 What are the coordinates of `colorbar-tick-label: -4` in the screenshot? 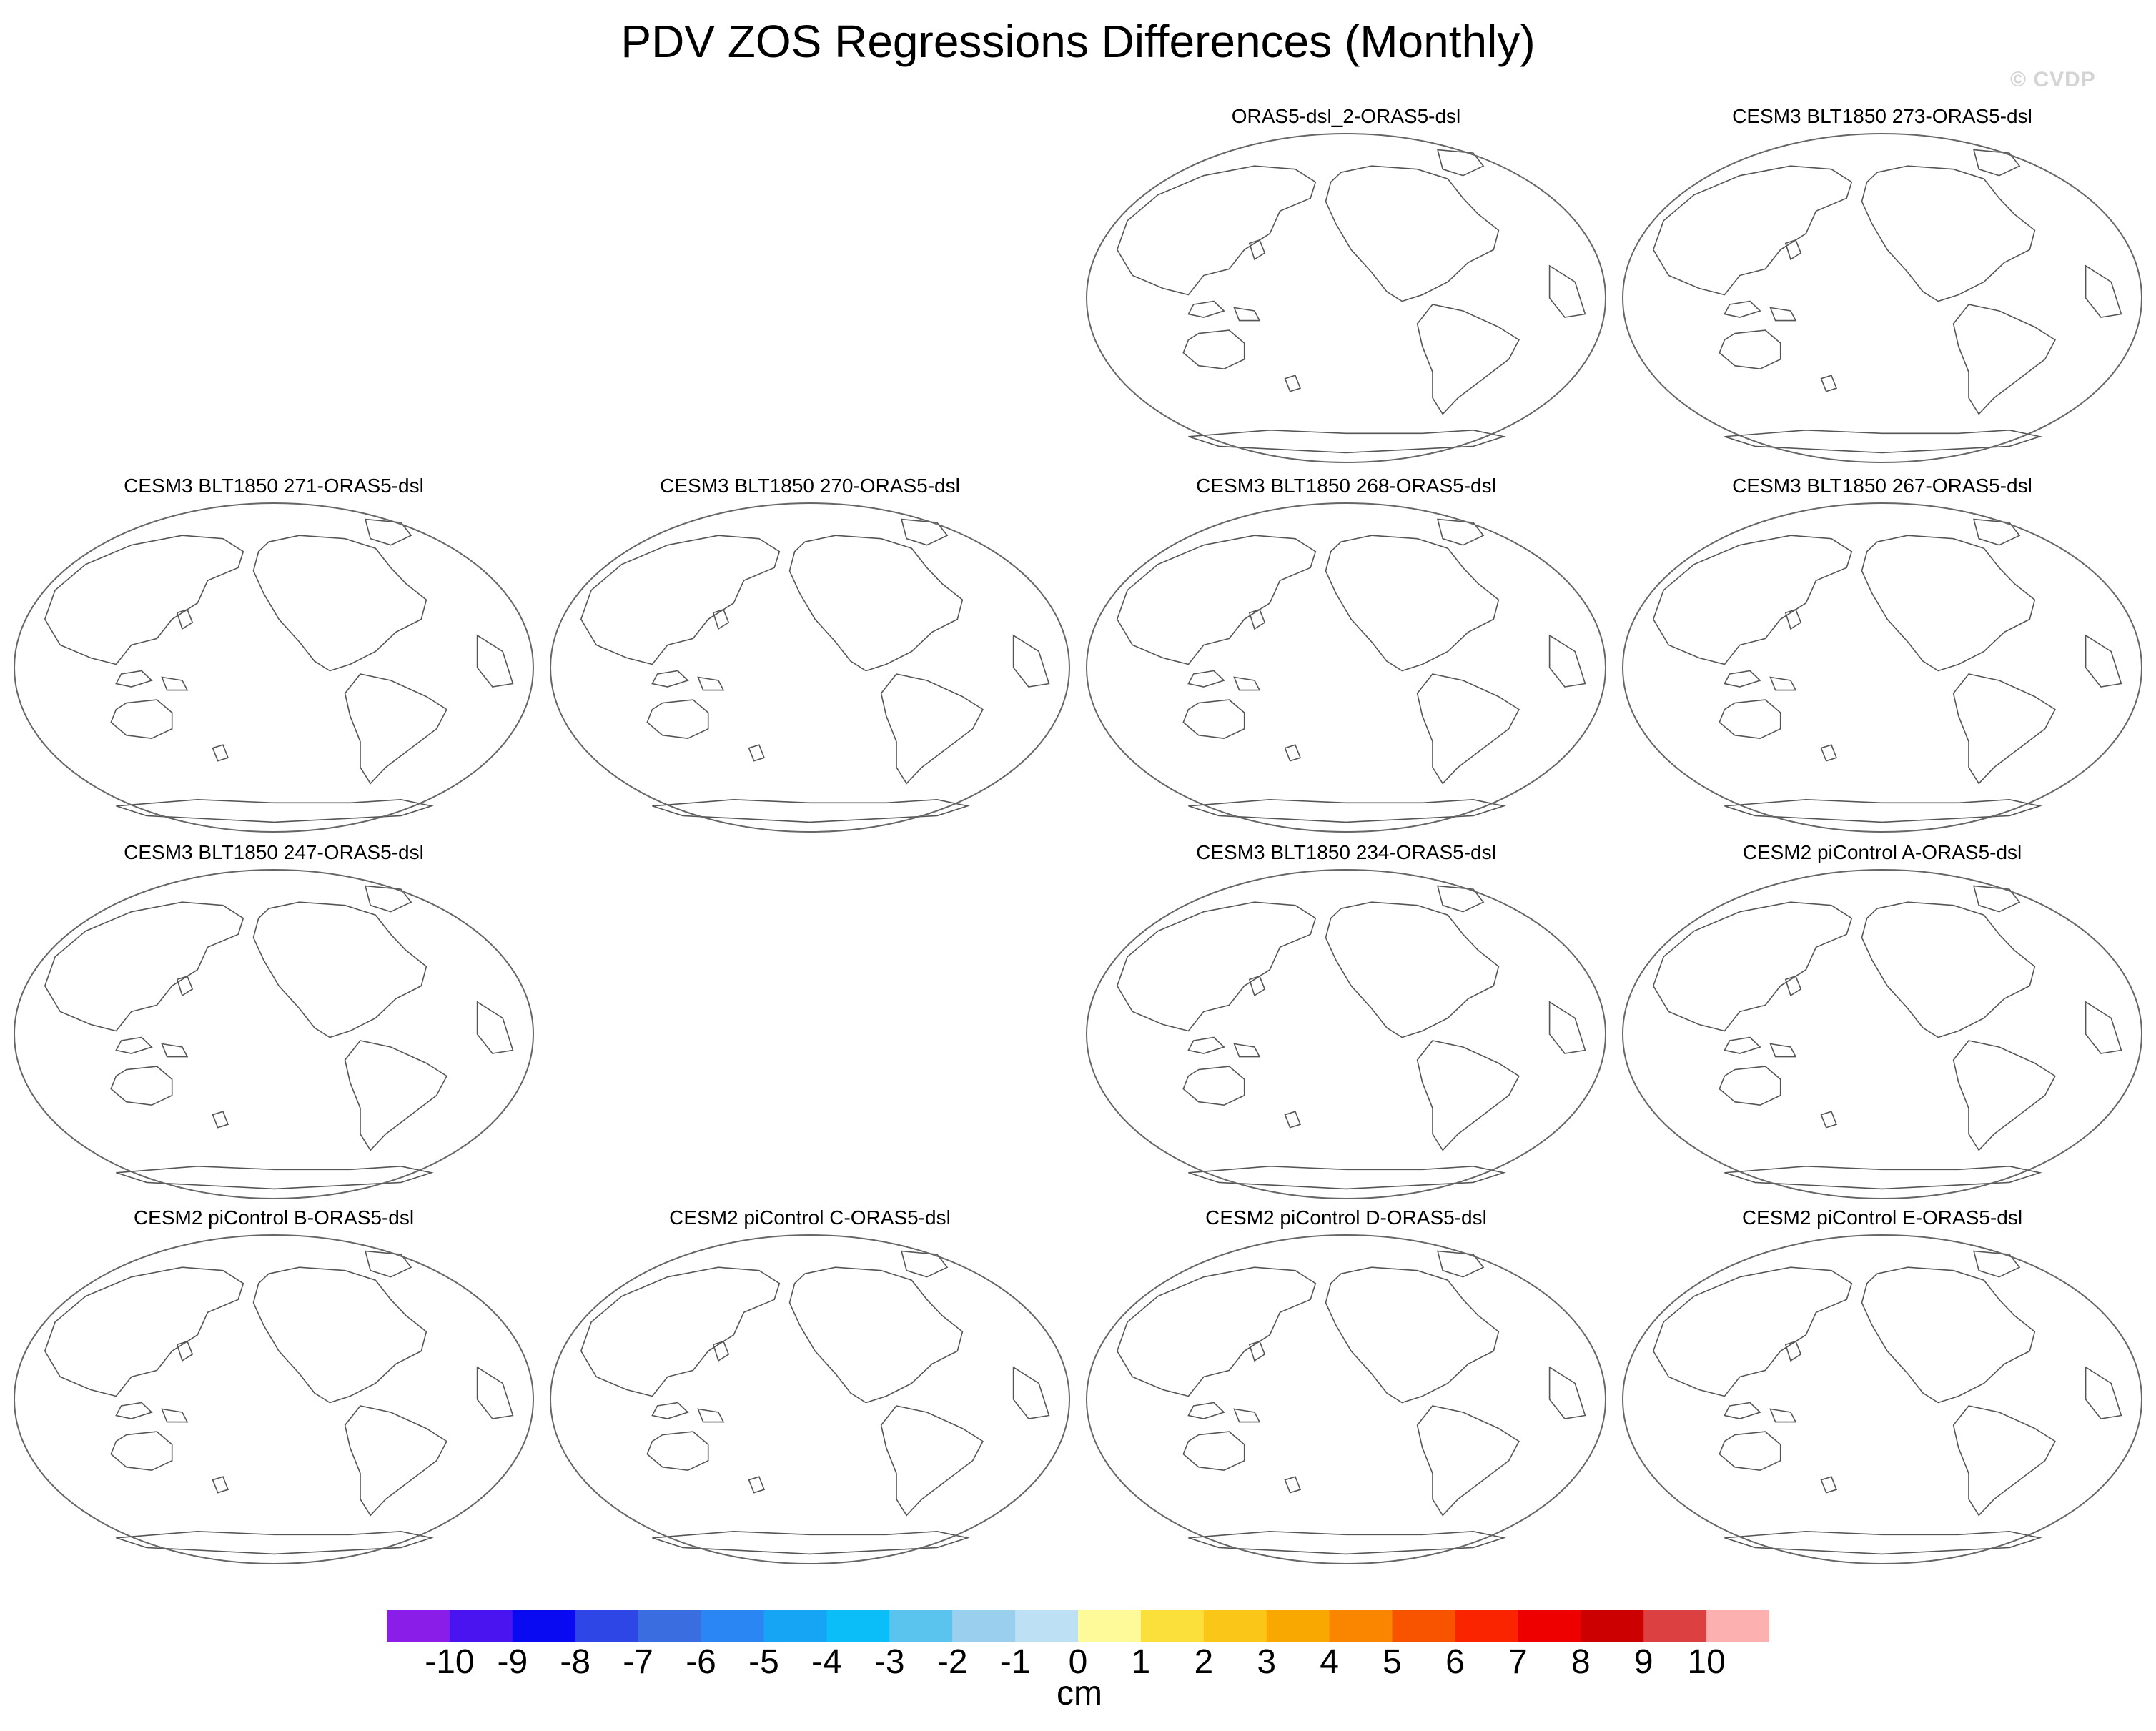 It's located at (826, 1662).